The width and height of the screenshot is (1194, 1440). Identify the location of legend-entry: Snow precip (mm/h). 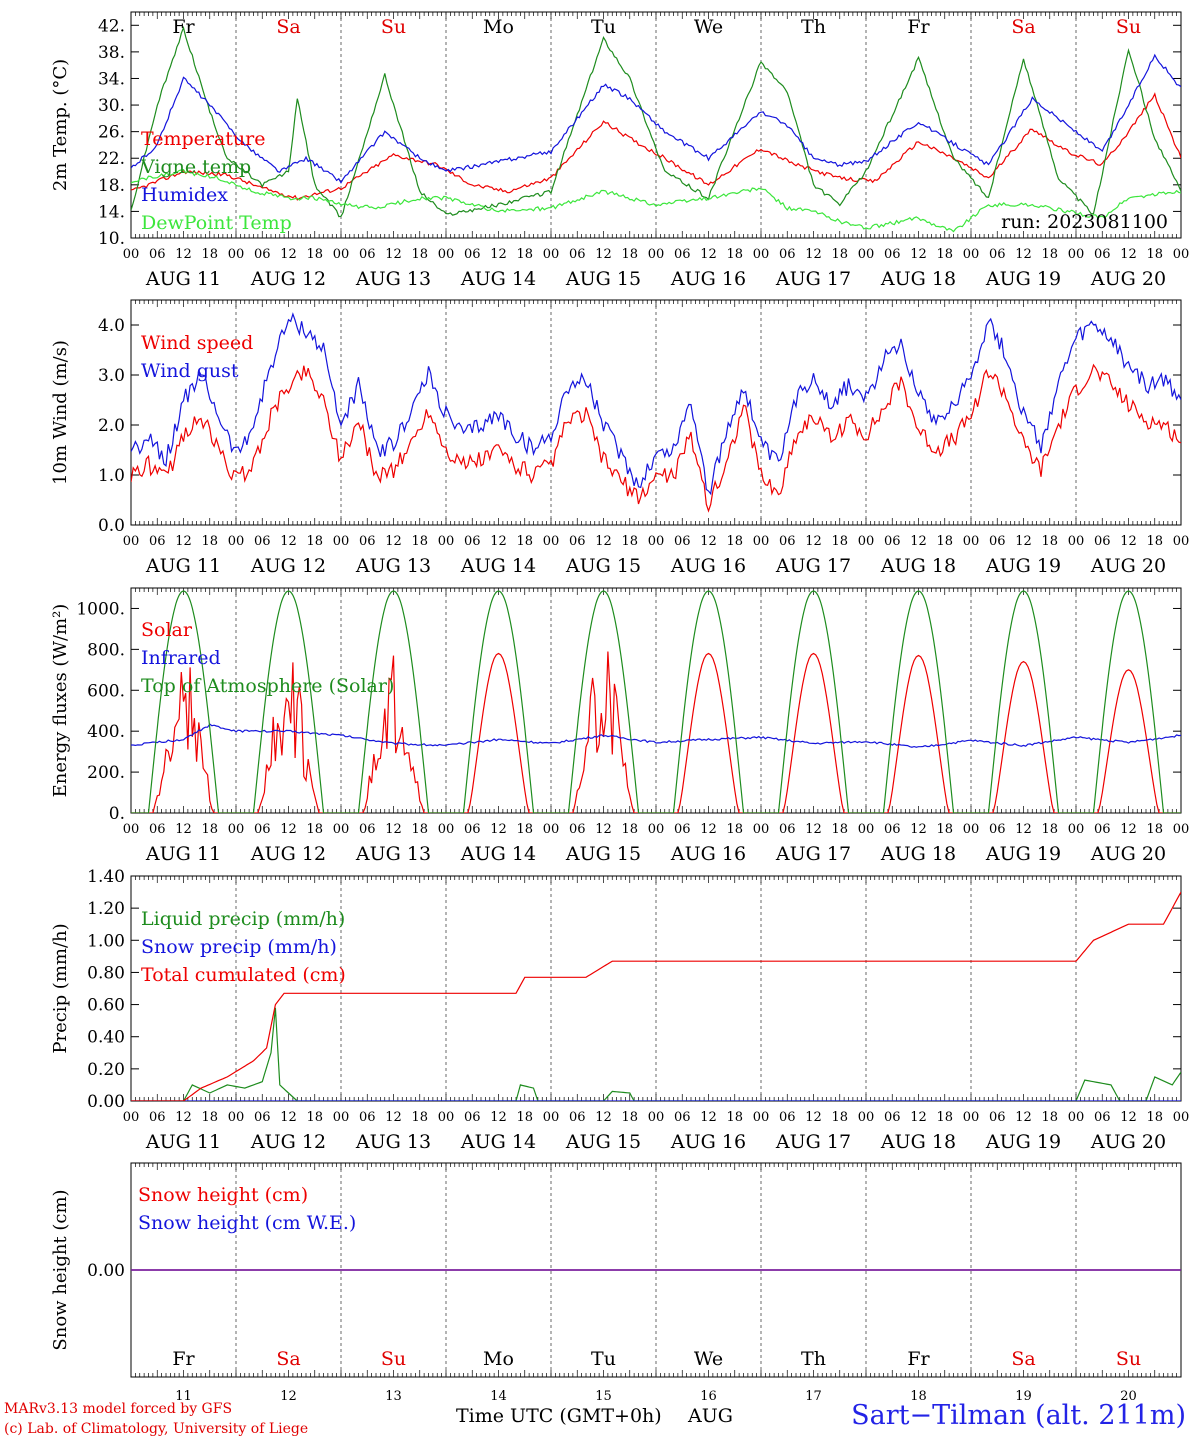
(239, 947).